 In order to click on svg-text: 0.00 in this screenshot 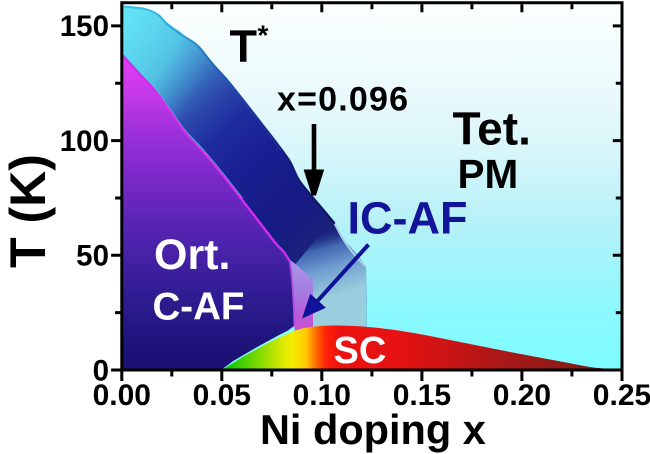, I will do `click(122, 395)`.